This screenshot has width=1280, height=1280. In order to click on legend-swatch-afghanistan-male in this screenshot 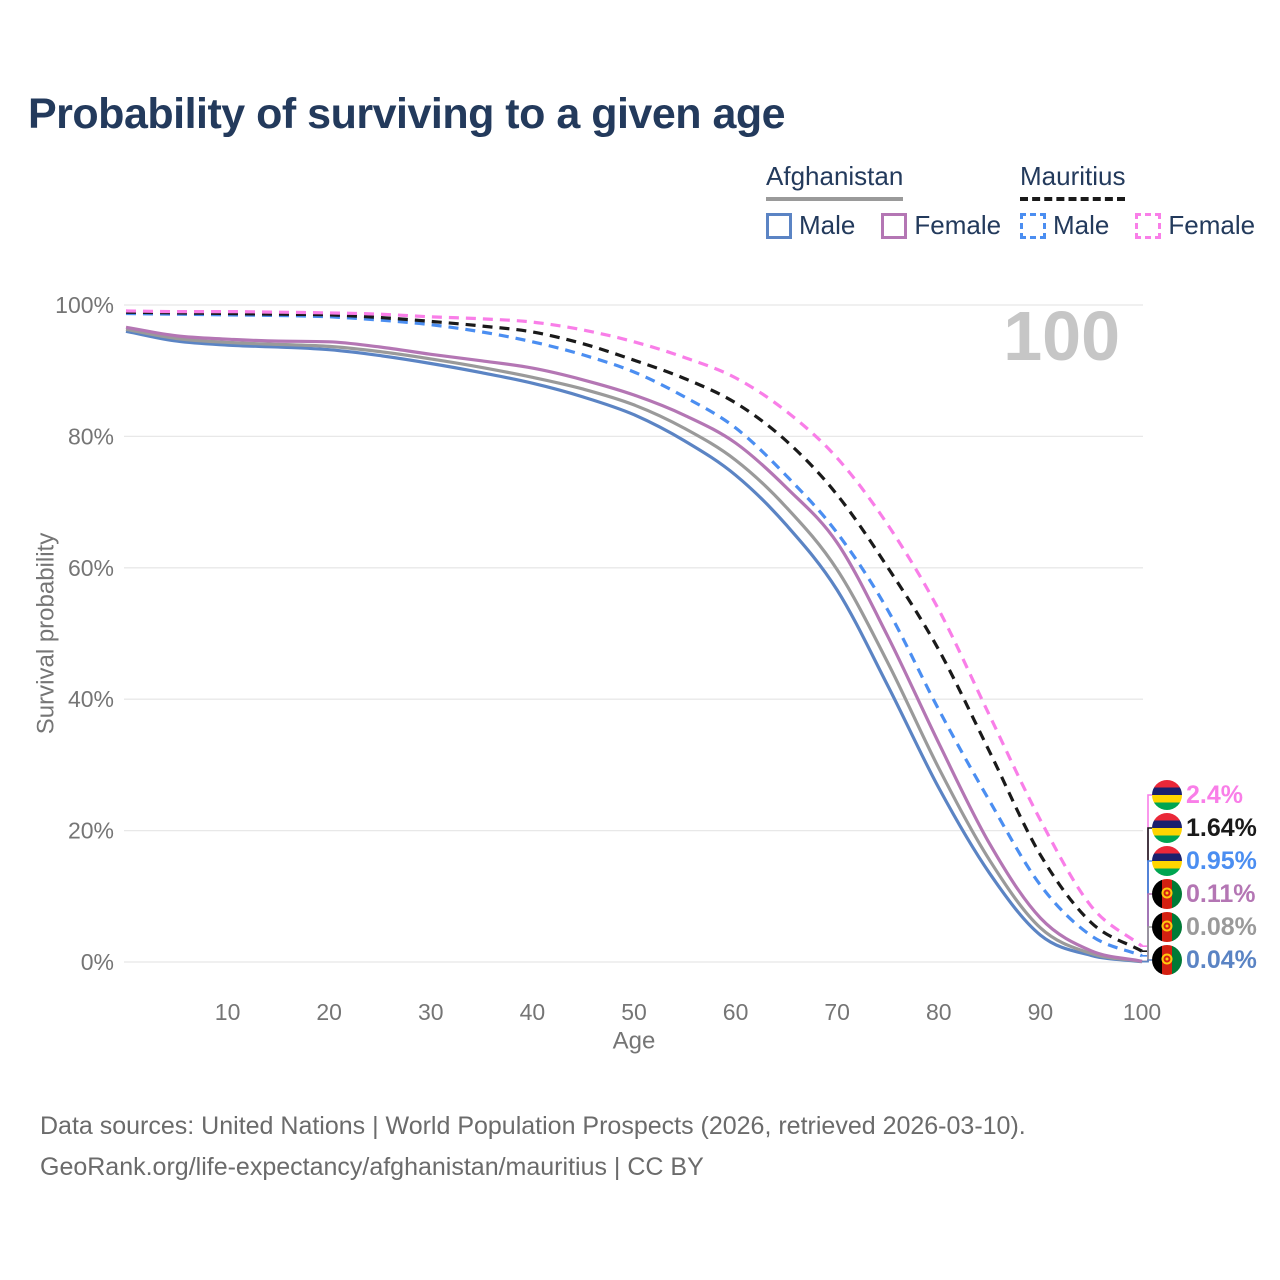, I will do `click(779, 225)`.